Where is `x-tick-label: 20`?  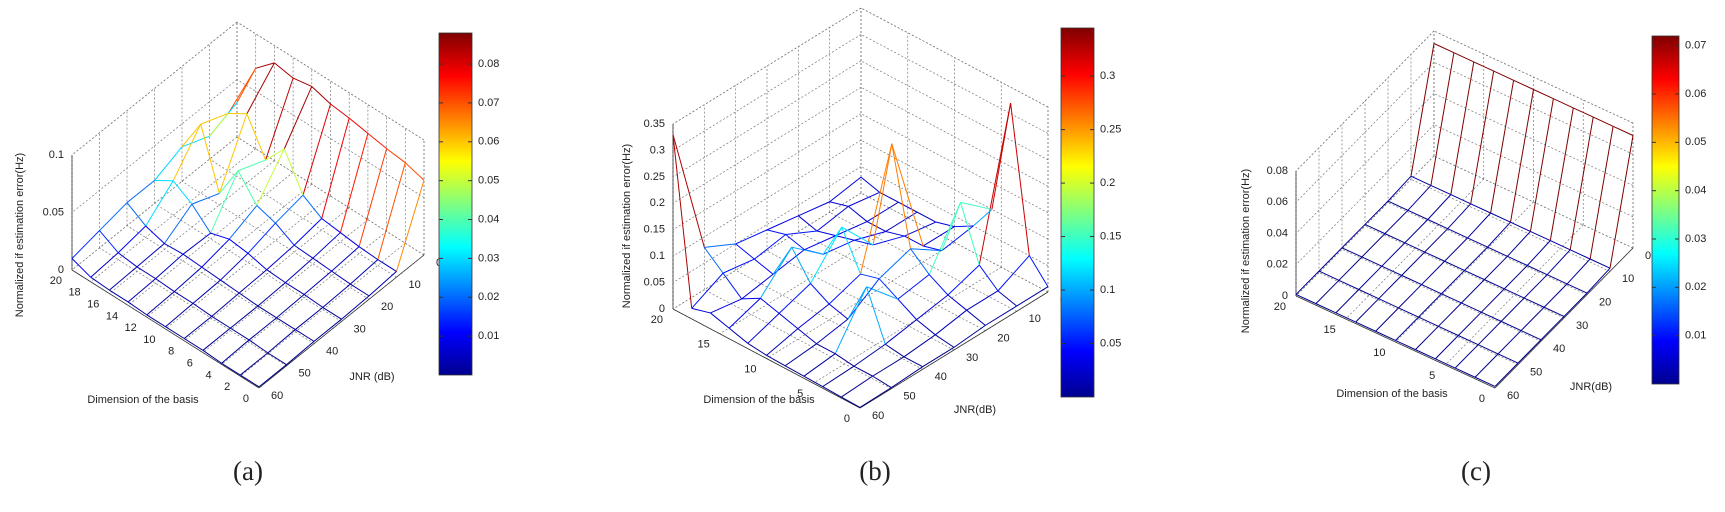 x-tick-label: 20 is located at coordinates (657, 320).